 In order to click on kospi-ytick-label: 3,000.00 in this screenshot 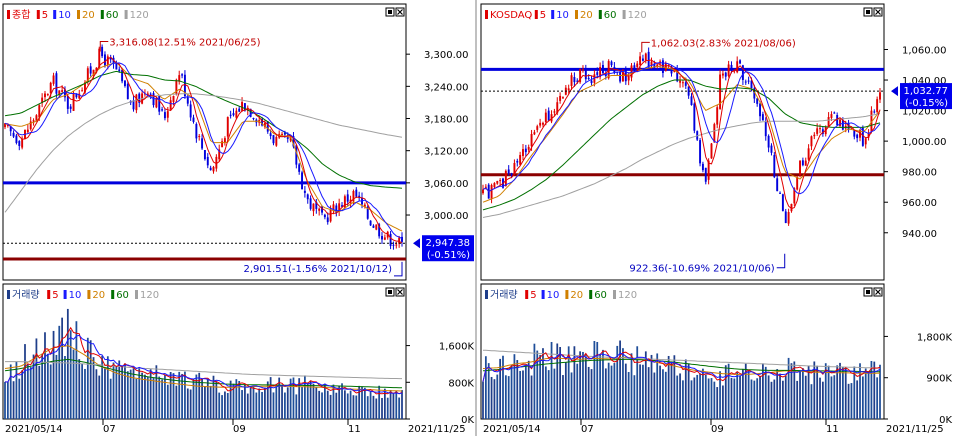, I will do `click(446, 216)`.